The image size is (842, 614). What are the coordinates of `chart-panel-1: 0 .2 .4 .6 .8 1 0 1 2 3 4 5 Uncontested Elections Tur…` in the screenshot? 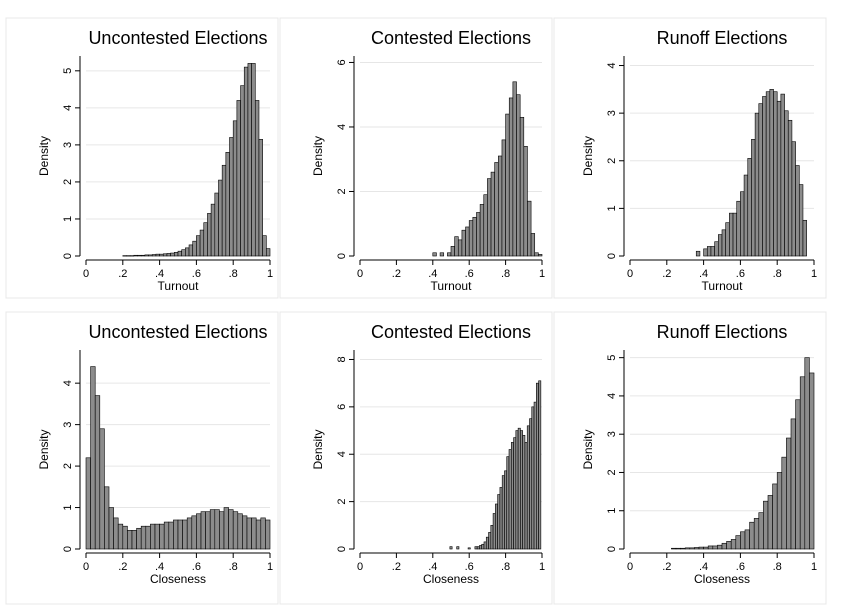 It's located at (142, 158).